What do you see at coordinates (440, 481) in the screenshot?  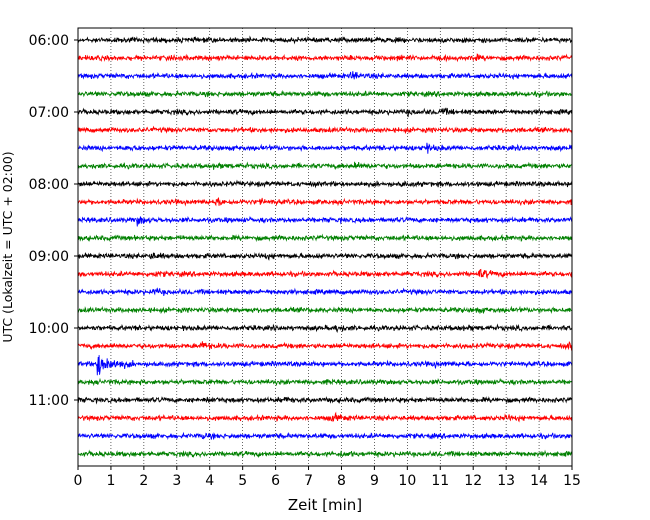 I see `x-tick-label-11: 11` at bounding box center [440, 481].